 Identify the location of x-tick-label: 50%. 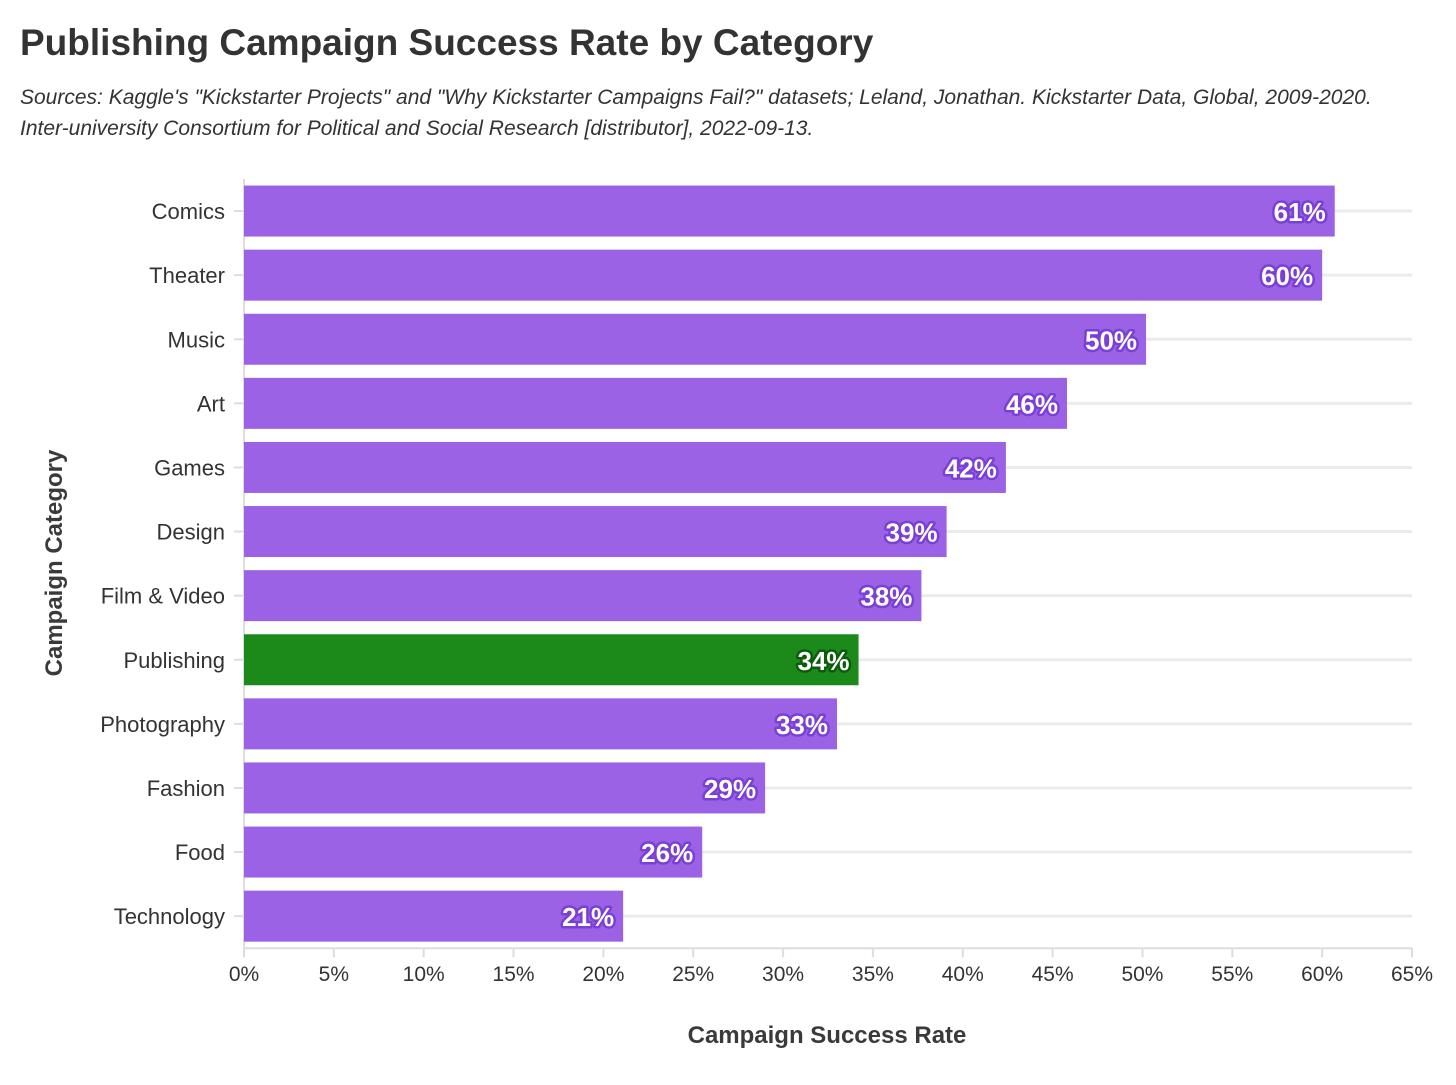
(1142, 974).